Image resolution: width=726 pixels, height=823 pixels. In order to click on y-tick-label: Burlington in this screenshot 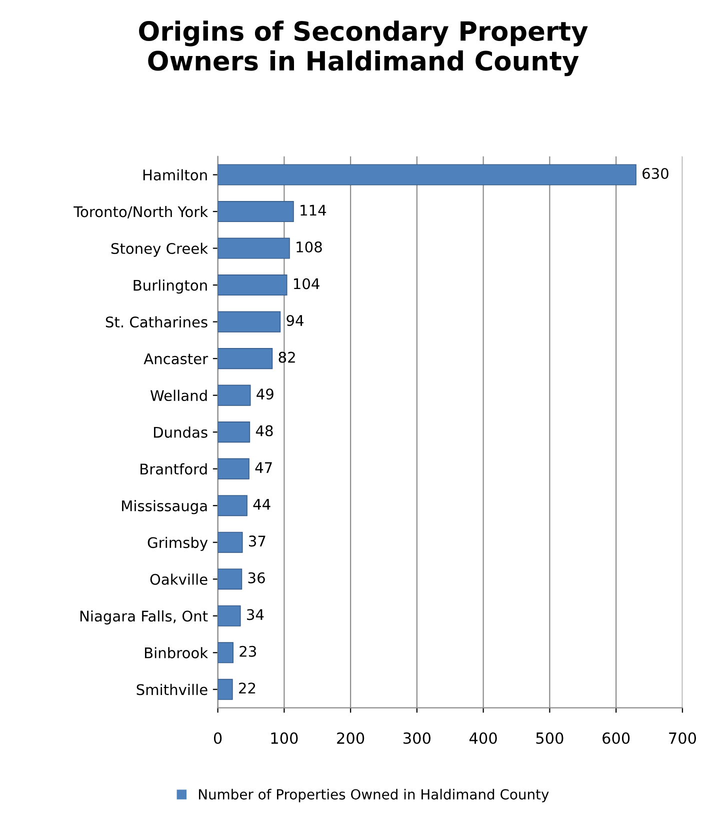, I will do `click(170, 286)`.